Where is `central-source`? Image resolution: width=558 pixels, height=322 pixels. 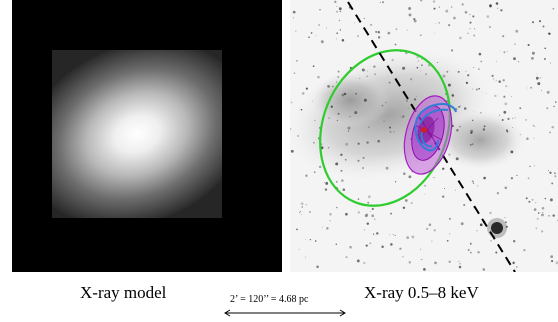
central-source is located at coordinates (424, 130).